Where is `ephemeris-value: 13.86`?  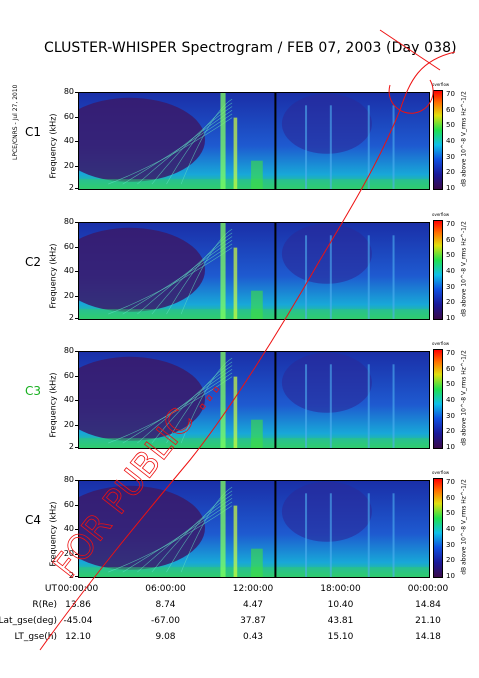 ephemeris-value: 13.86 is located at coordinates (78, 605).